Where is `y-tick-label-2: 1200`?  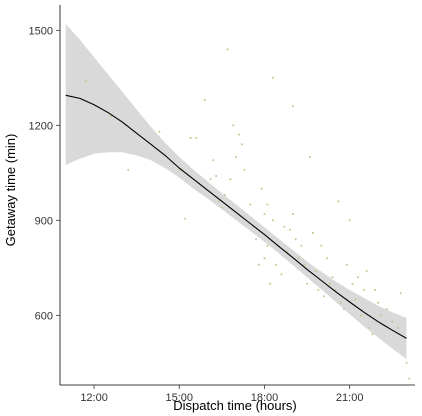 y-tick-label-2: 1200 is located at coordinates (41, 126).